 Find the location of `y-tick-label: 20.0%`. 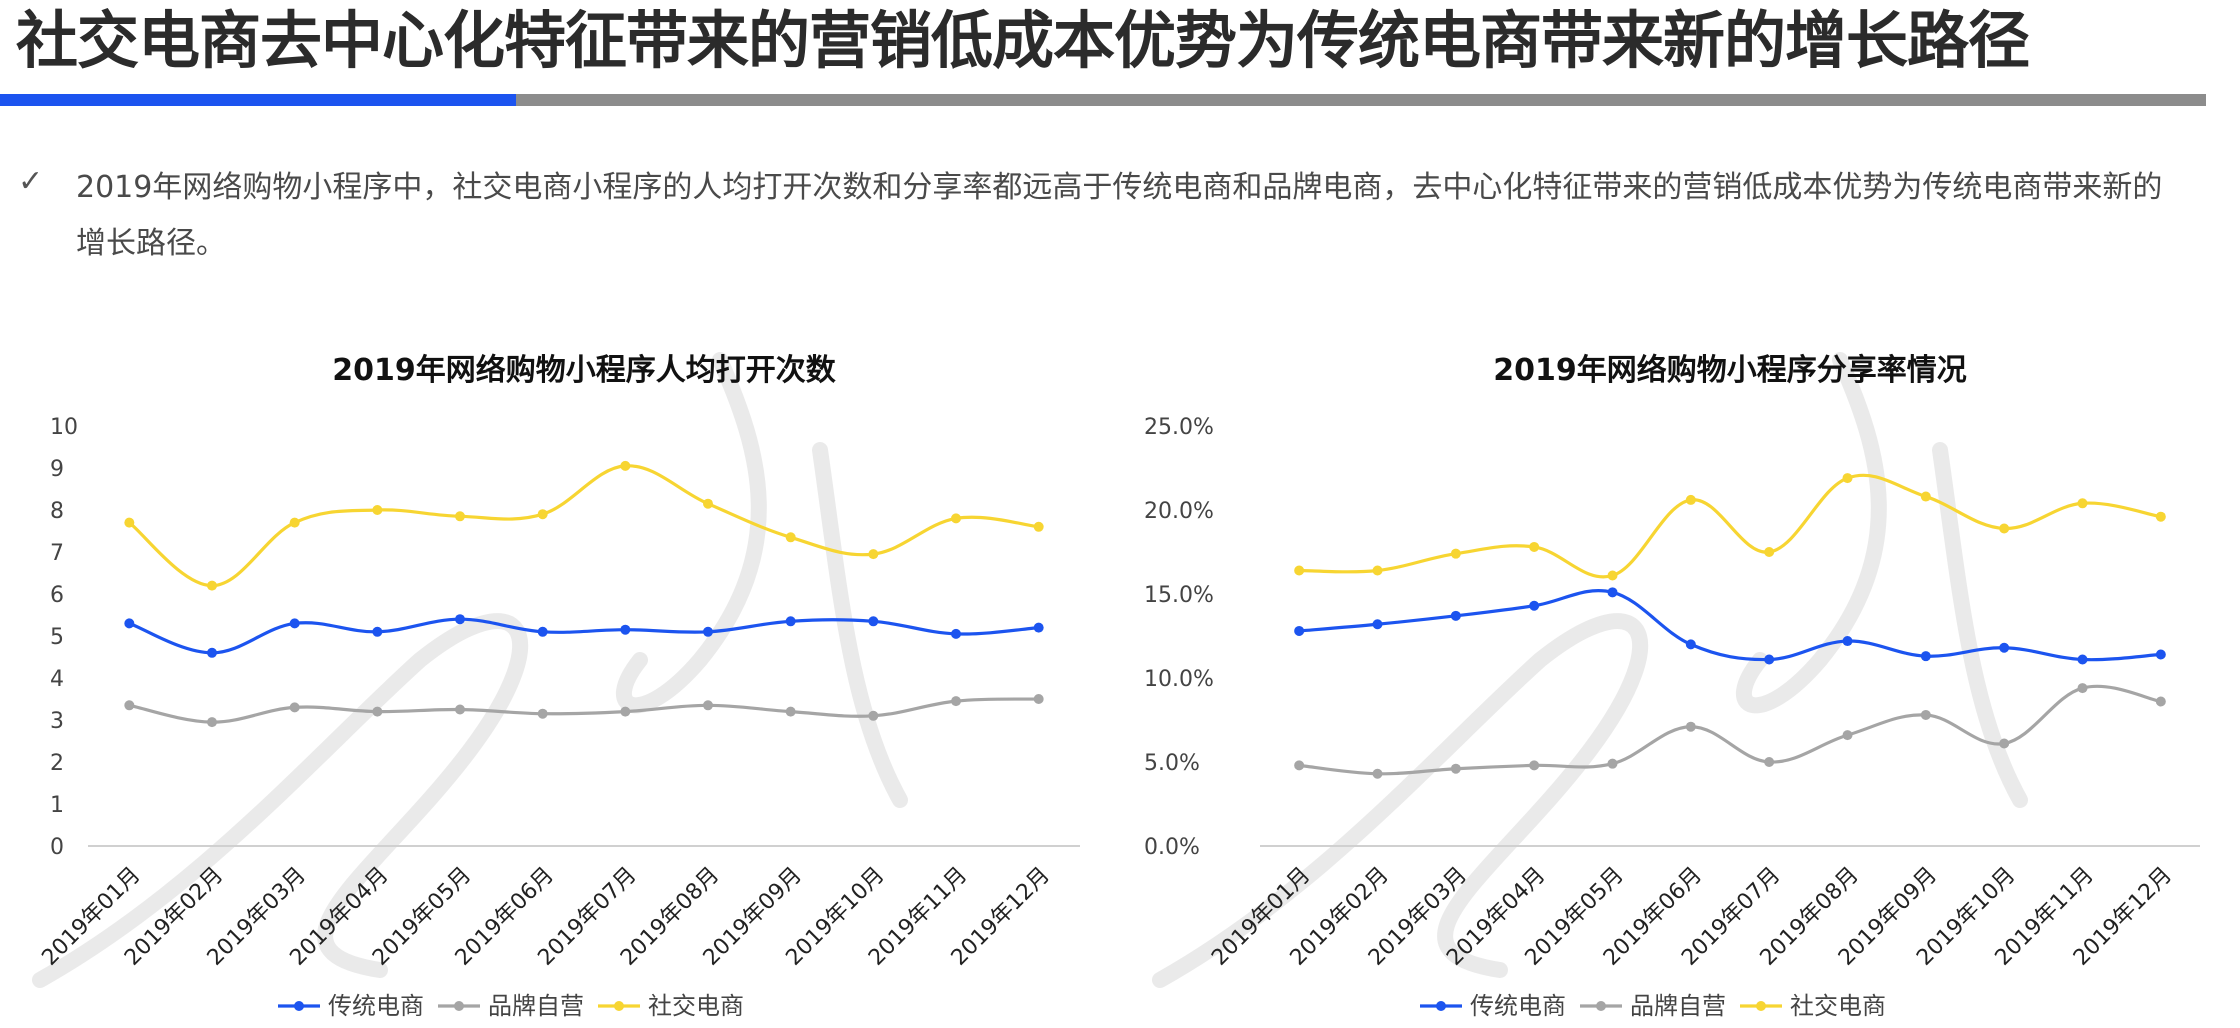

y-tick-label: 20.0% is located at coordinates (1179, 511).